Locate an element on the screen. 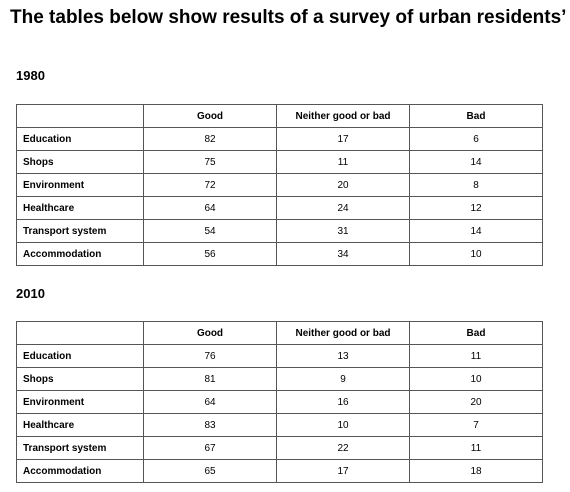  value-cell: 72 is located at coordinates (210, 185).